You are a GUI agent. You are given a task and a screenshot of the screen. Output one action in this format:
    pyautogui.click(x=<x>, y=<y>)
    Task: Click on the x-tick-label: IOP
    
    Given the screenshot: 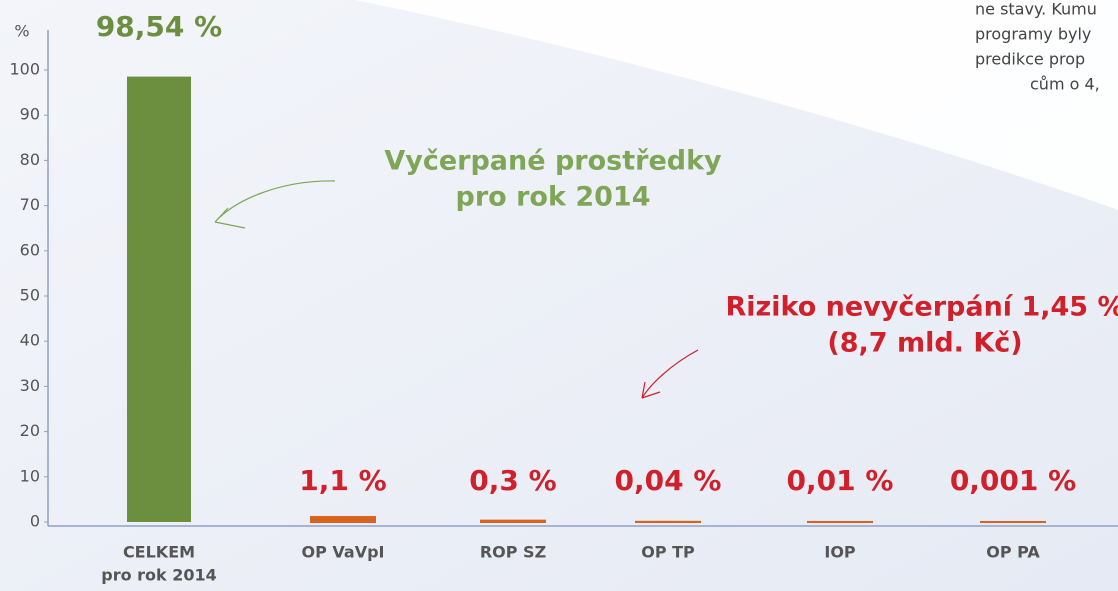 What is the action you would take?
    pyautogui.click(x=840, y=552)
    